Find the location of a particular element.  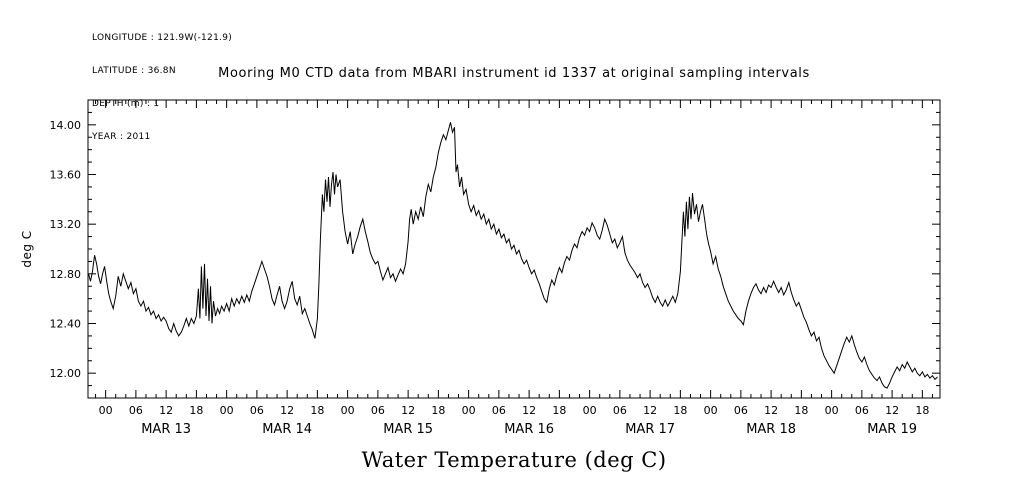

x-day-label: MAR 17 is located at coordinates (650, 429).